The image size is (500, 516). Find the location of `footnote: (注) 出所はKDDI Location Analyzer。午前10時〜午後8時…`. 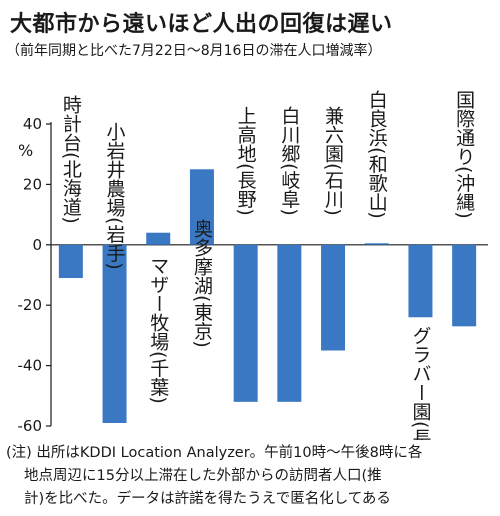

footnote: (注) 出所はKDDI Location Analyzer。午前10時〜午後8時… is located at coordinates (251, 476).